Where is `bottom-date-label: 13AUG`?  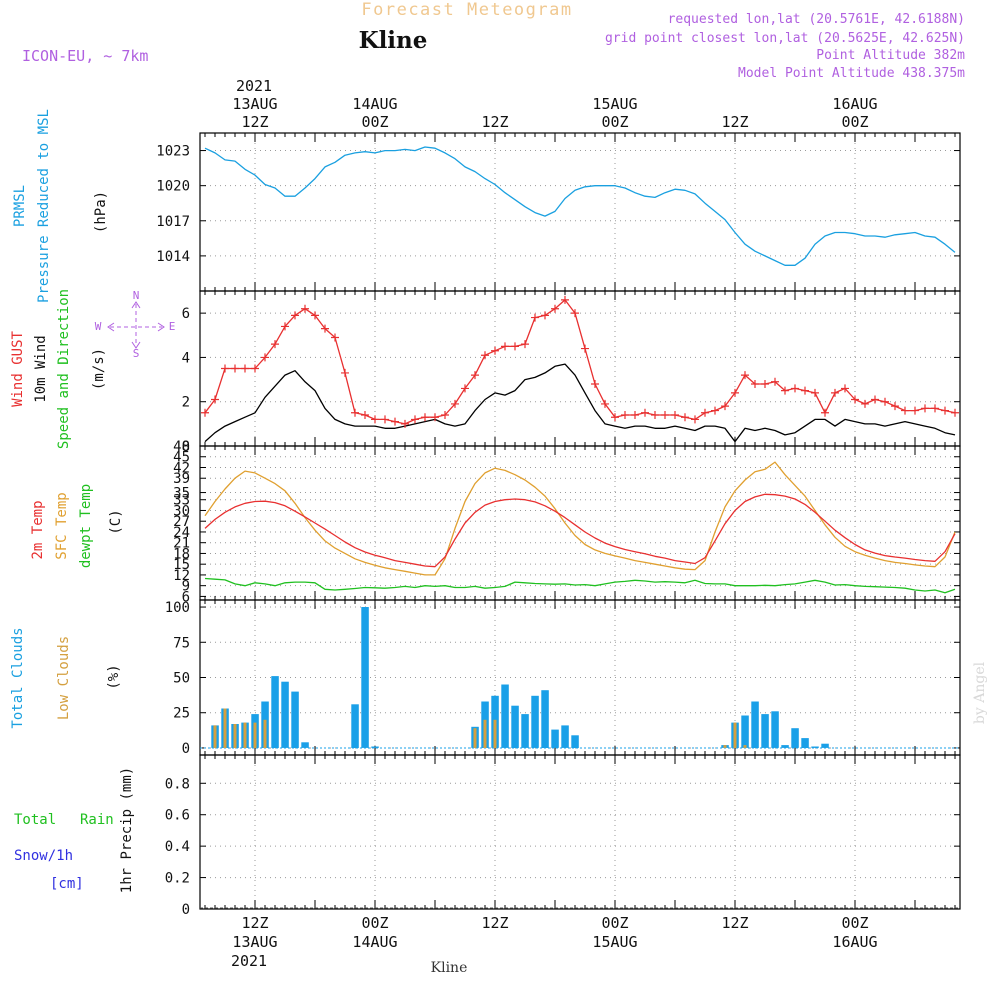 bottom-date-label: 13AUG is located at coordinates (254, 942).